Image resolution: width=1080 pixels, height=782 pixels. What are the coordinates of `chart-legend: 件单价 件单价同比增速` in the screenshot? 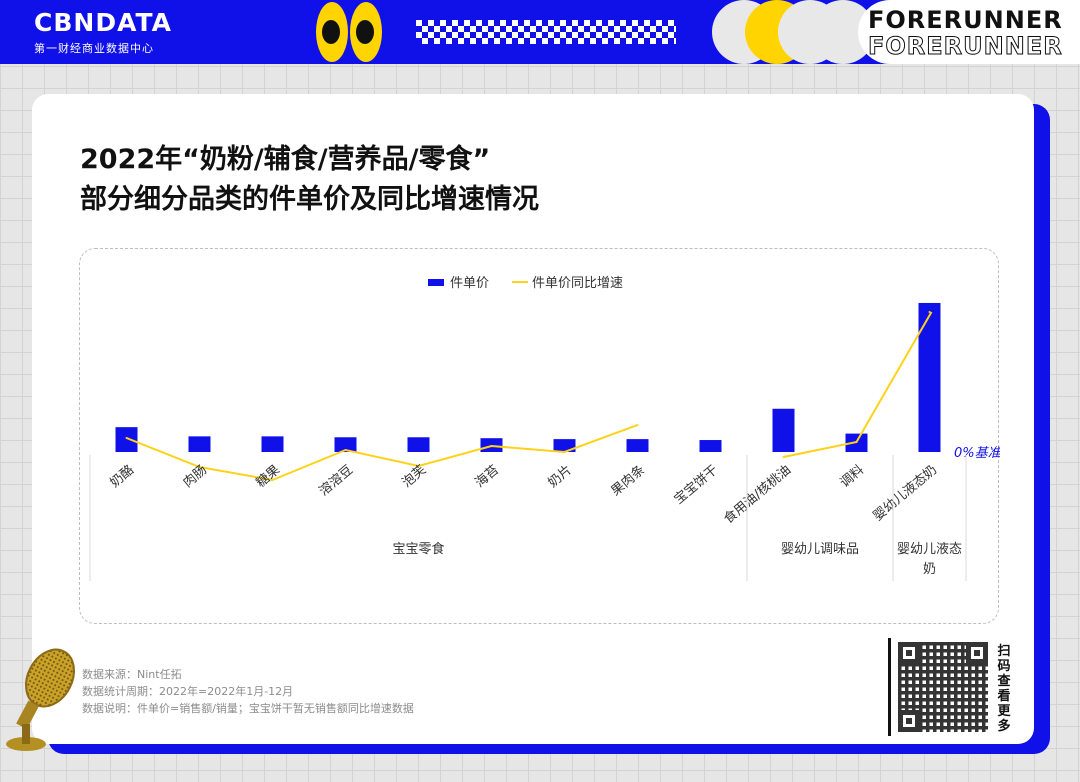 It's located at (525, 283).